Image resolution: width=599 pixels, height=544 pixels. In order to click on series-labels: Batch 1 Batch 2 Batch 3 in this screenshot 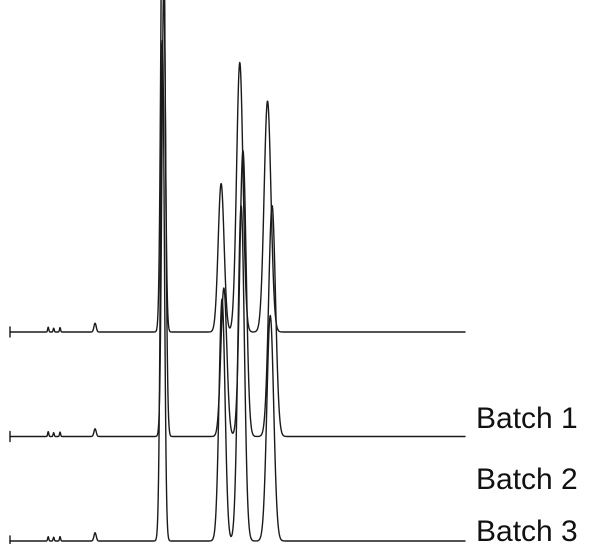, I will do `click(527, 473)`.